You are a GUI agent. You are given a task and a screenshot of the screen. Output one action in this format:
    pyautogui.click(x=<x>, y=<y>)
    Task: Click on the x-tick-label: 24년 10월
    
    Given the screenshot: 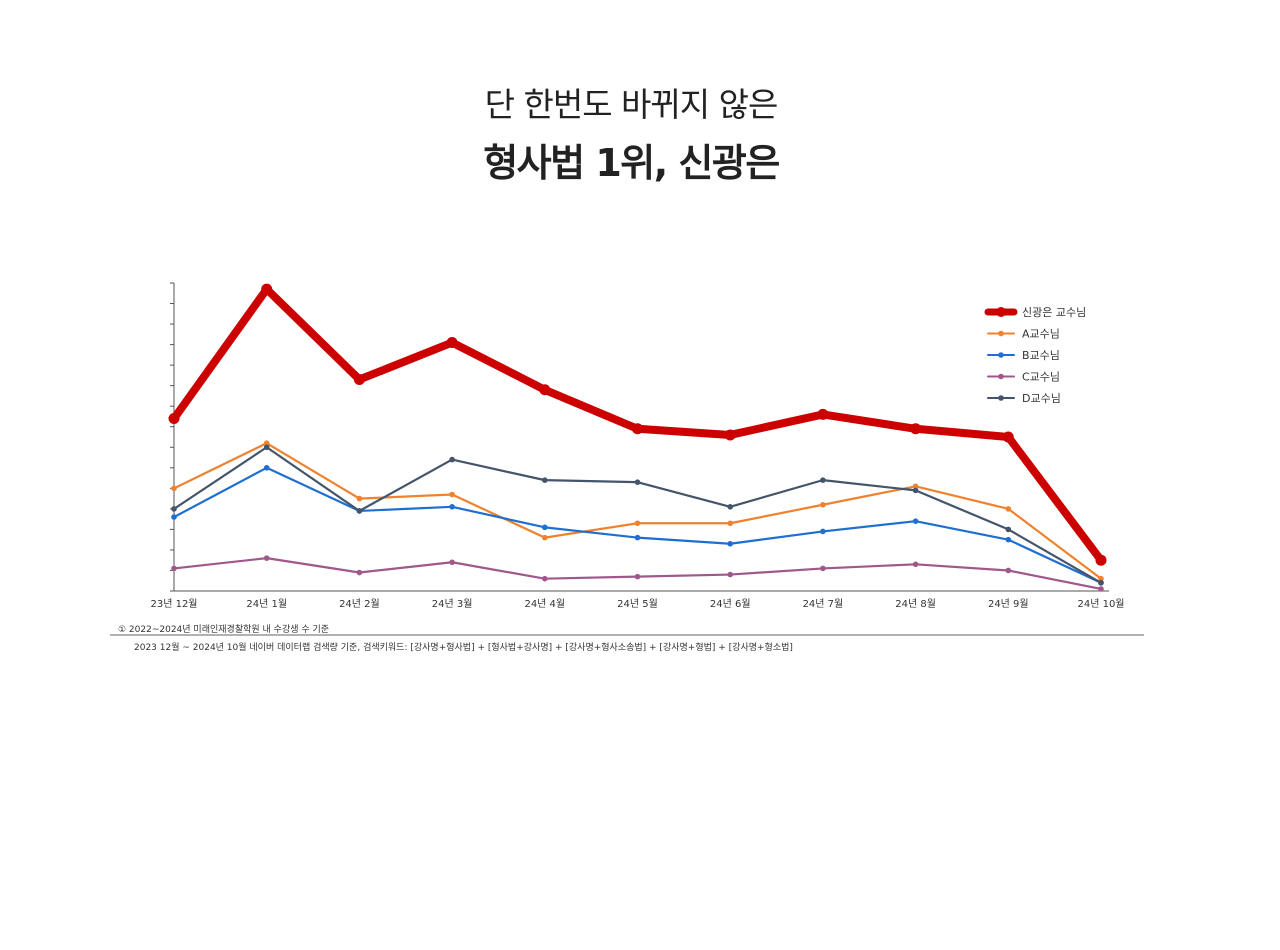 What is the action you would take?
    pyautogui.click(x=1100, y=604)
    